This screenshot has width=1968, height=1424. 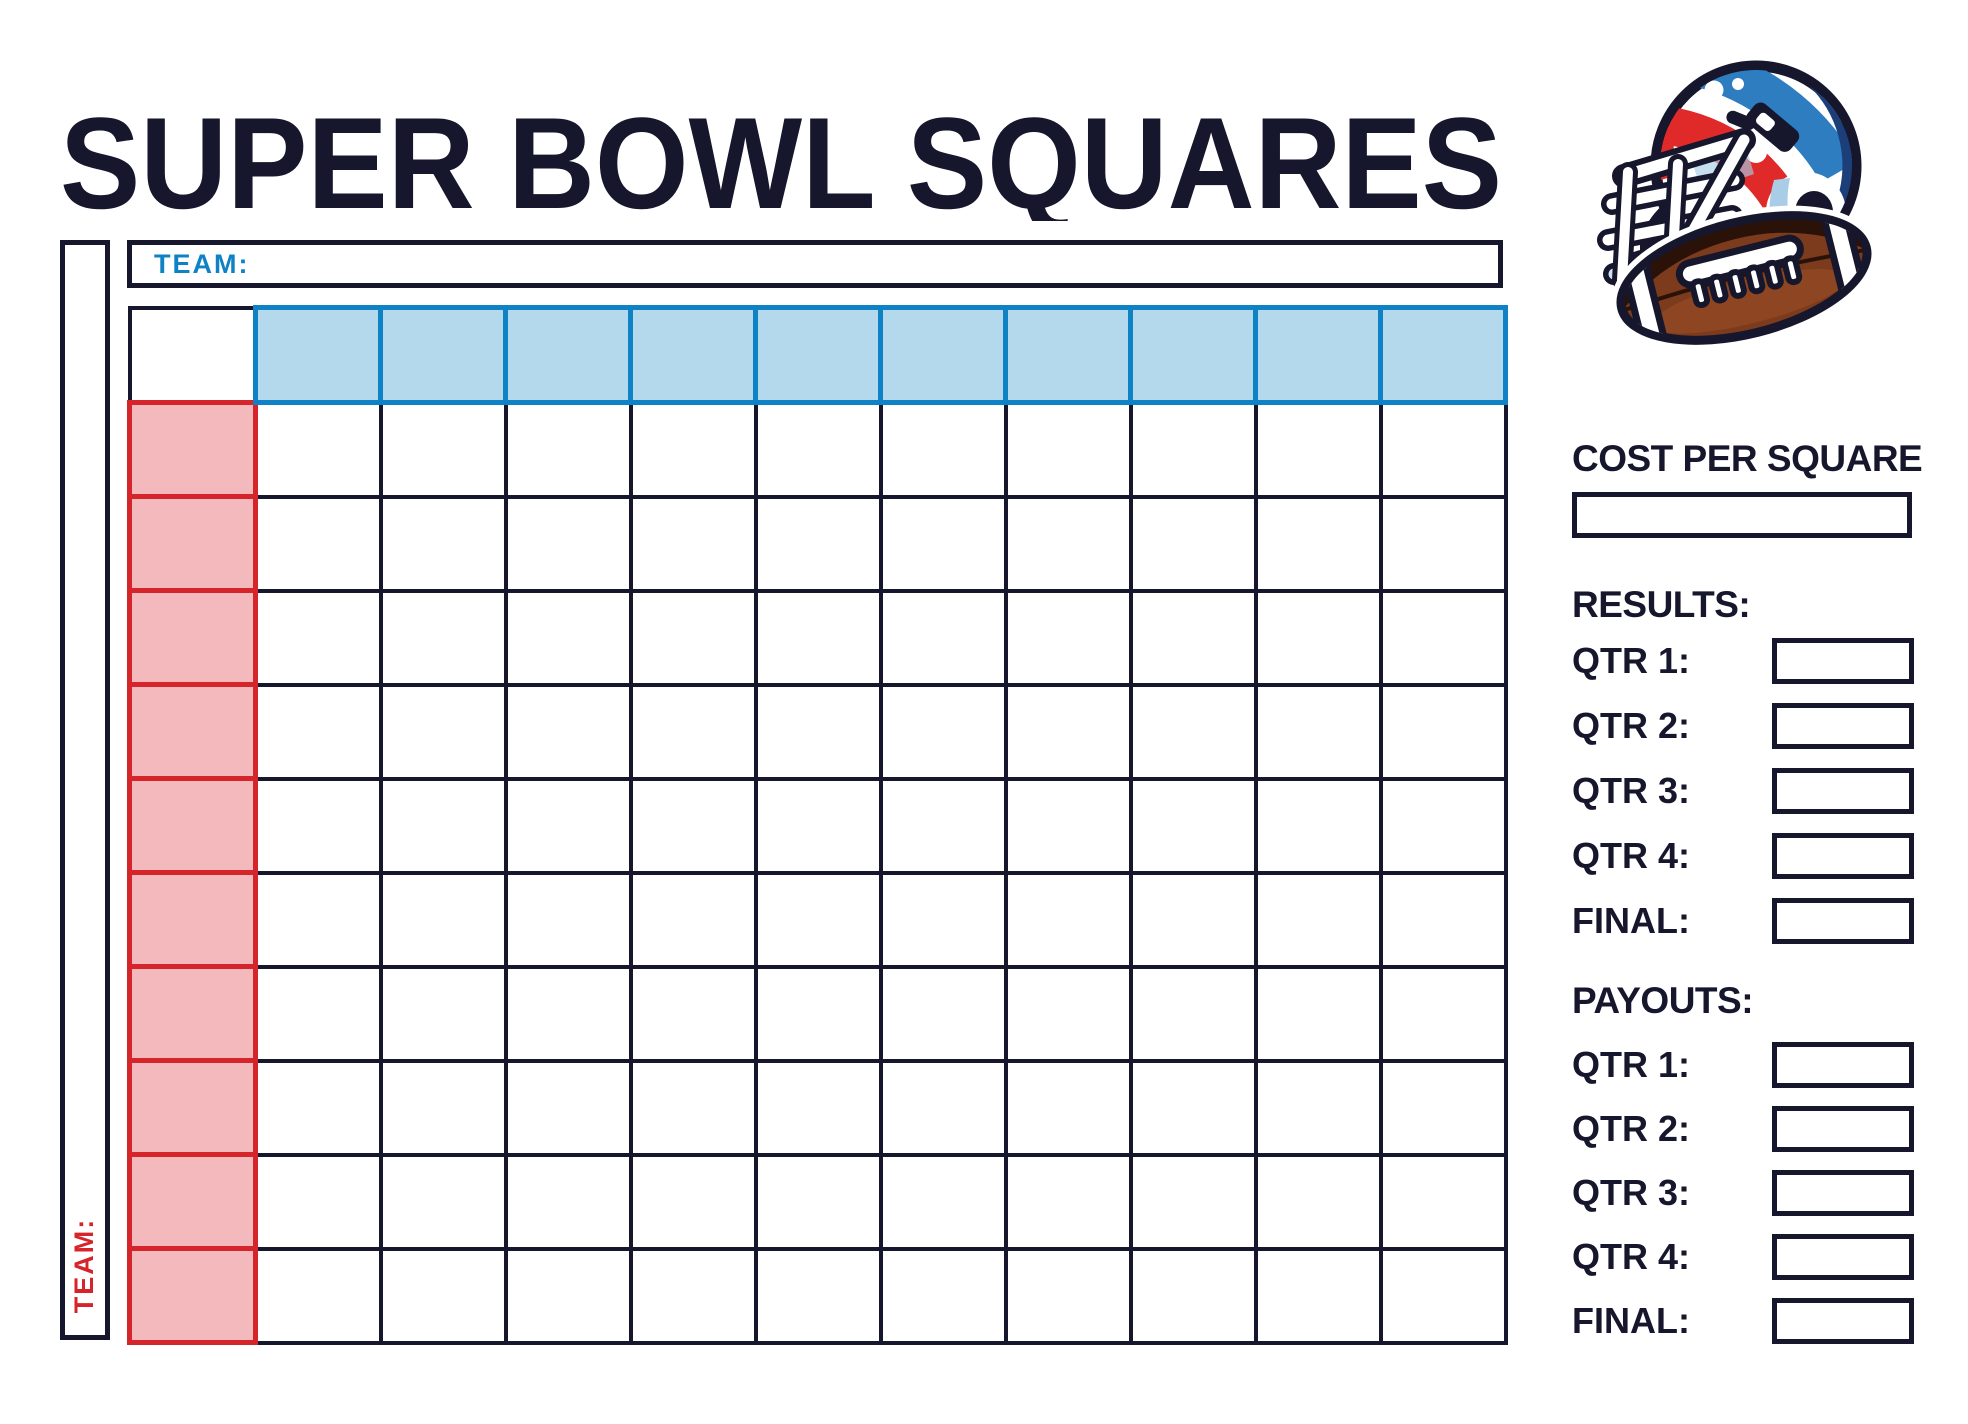 What do you see at coordinates (1843, 1321) in the screenshot?
I see `payouts-final-field` at bounding box center [1843, 1321].